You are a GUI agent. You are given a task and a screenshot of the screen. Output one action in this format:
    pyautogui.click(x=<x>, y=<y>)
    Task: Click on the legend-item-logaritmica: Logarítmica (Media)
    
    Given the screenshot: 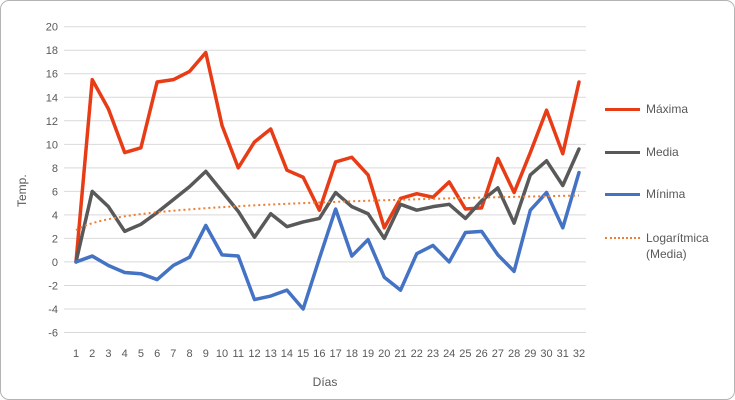 What is the action you would take?
    pyautogui.click(x=666, y=246)
    